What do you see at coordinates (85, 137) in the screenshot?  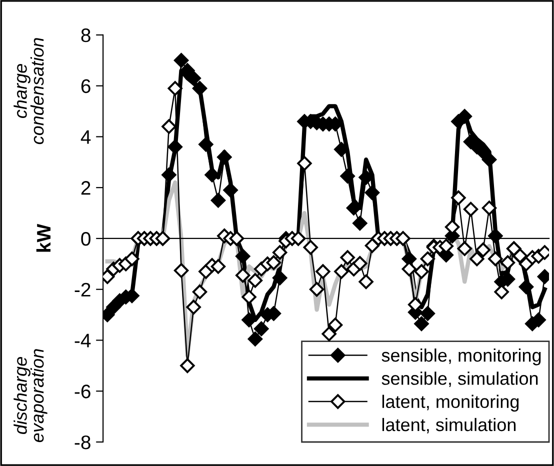 I see `y-tick-label: 4` at bounding box center [85, 137].